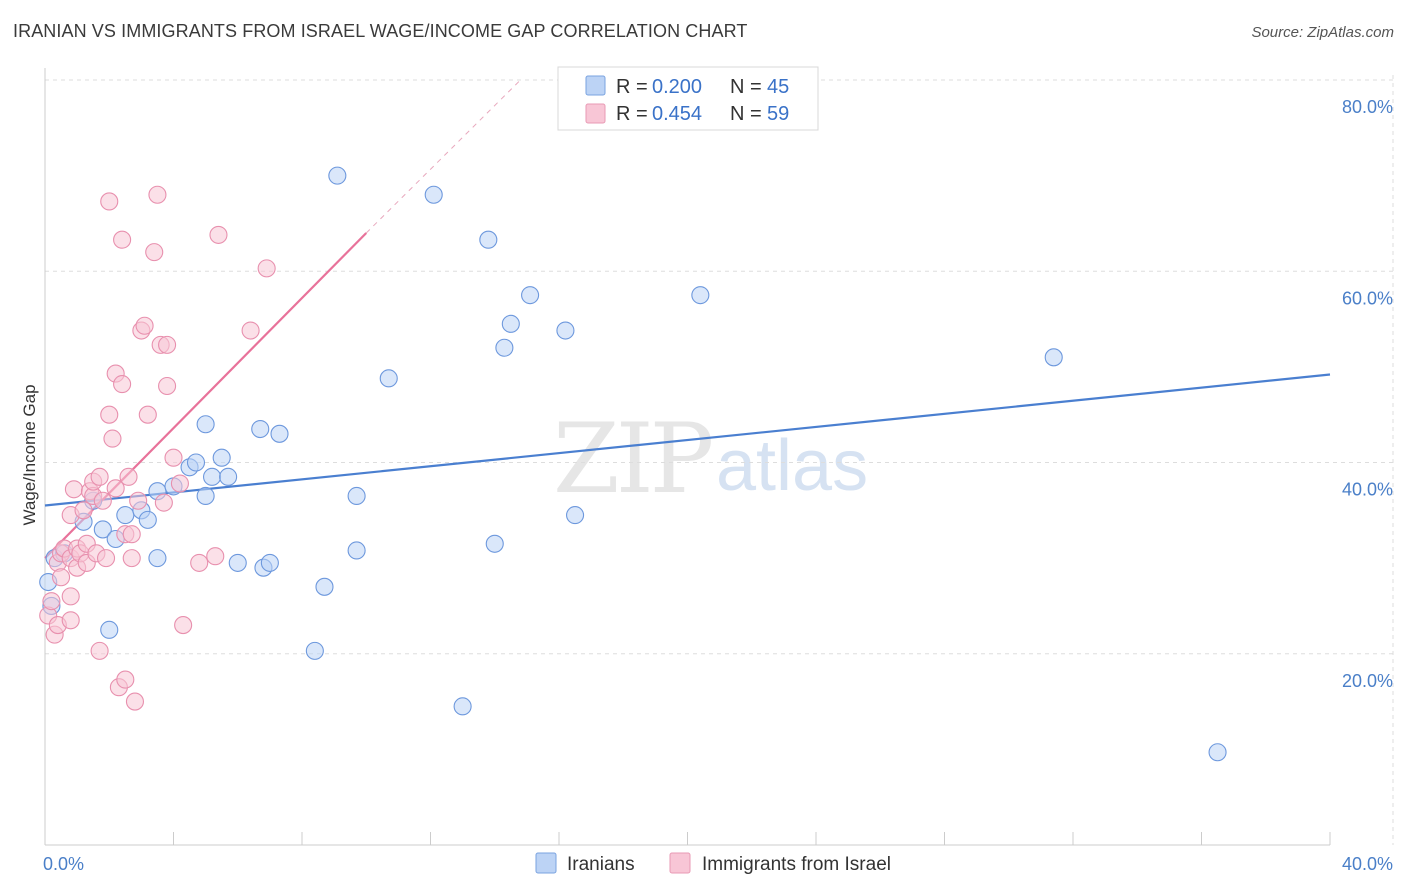 The image size is (1406, 892). Describe the element at coordinates (29, 454) in the screenshot. I see `y-axis-label: Wage/Income Gap` at that location.